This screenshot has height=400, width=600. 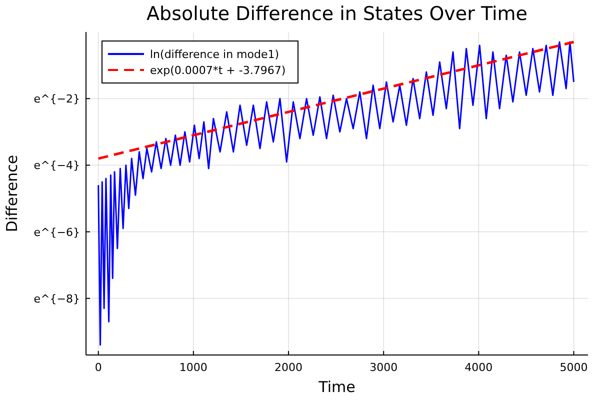 I want to click on y-tick-label: e^{−2}, so click(x=57, y=99).